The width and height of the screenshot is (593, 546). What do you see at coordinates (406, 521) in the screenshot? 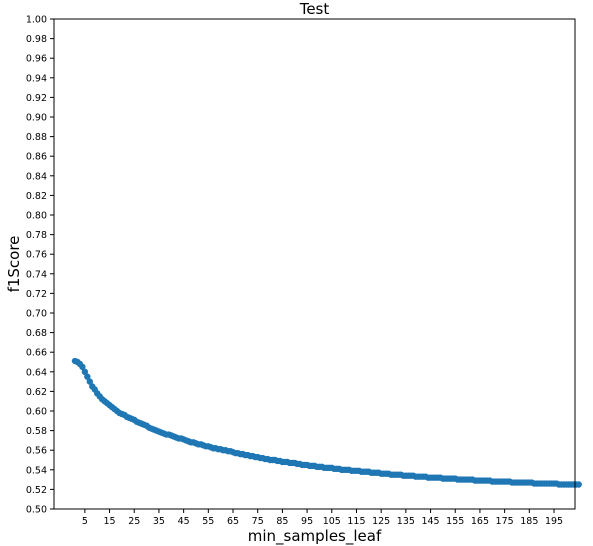
I see `x-tick-label: 135` at bounding box center [406, 521].